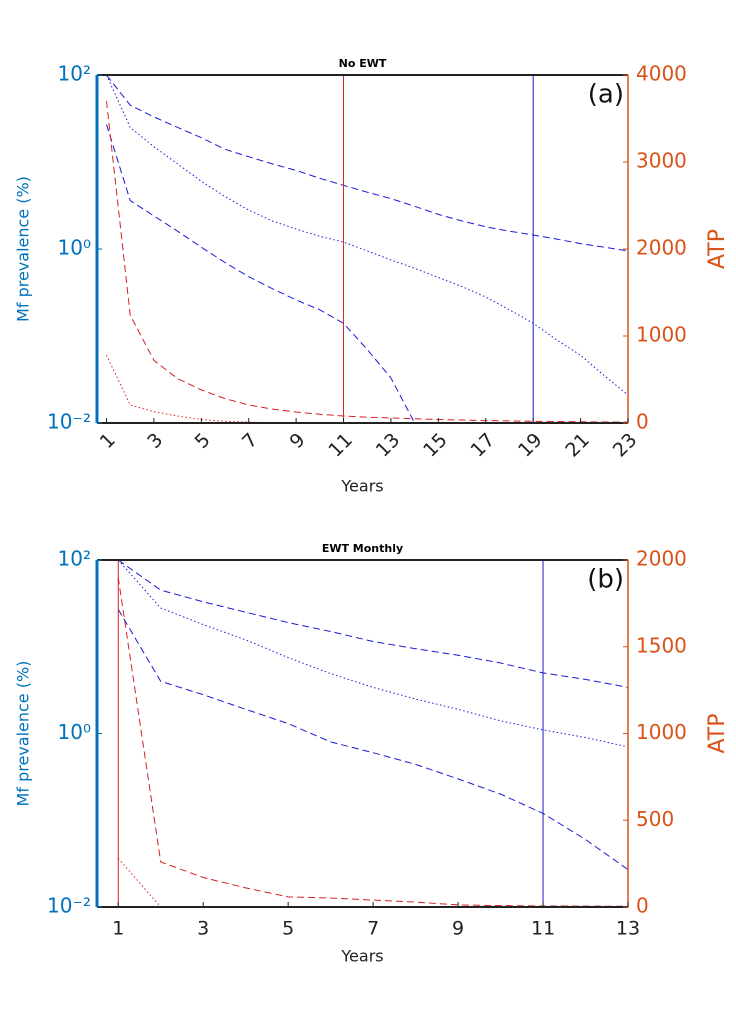  Describe the element at coordinates (577, 445) in the screenshot. I see `x-tick-label: 21` at that location.